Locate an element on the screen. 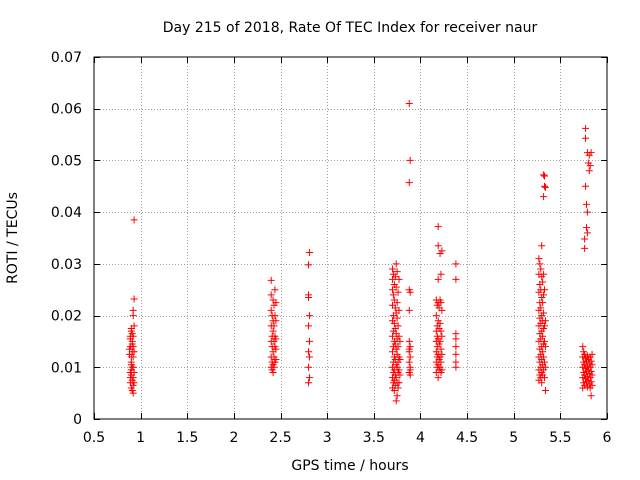 The image size is (640, 480). x-tick-label: 6 is located at coordinates (607, 438).